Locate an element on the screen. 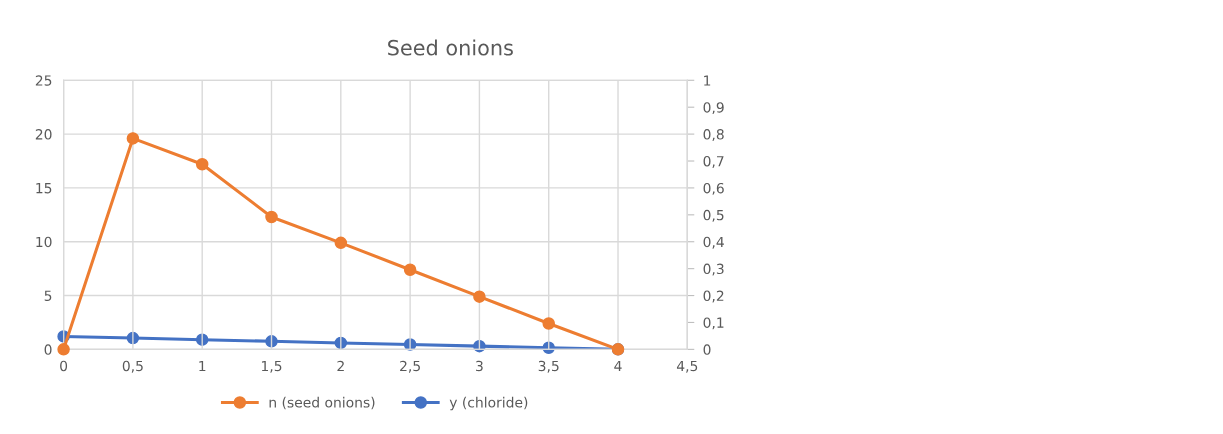 This screenshot has height=434, width=1223. x-tick-label: 4 is located at coordinates (618, 366).